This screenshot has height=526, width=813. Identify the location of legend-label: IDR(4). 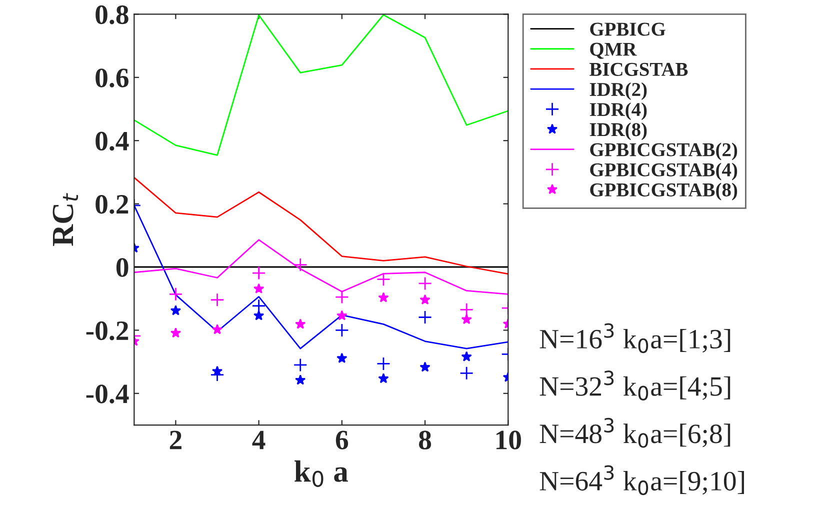
(618, 111).